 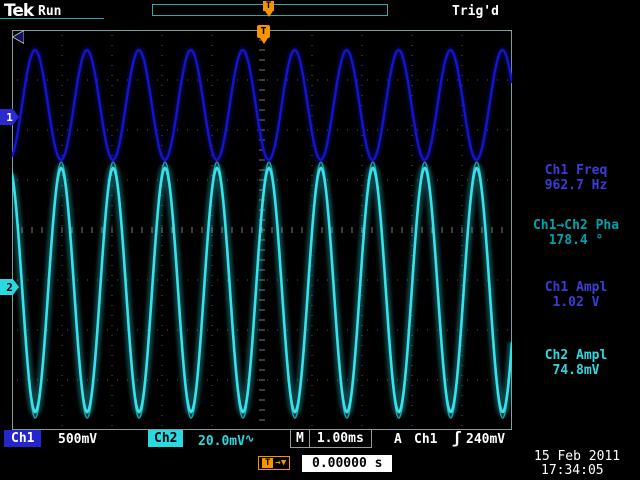 I want to click on measurement-label: Ch1→Ch2 Pha, so click(x=576, y=225).